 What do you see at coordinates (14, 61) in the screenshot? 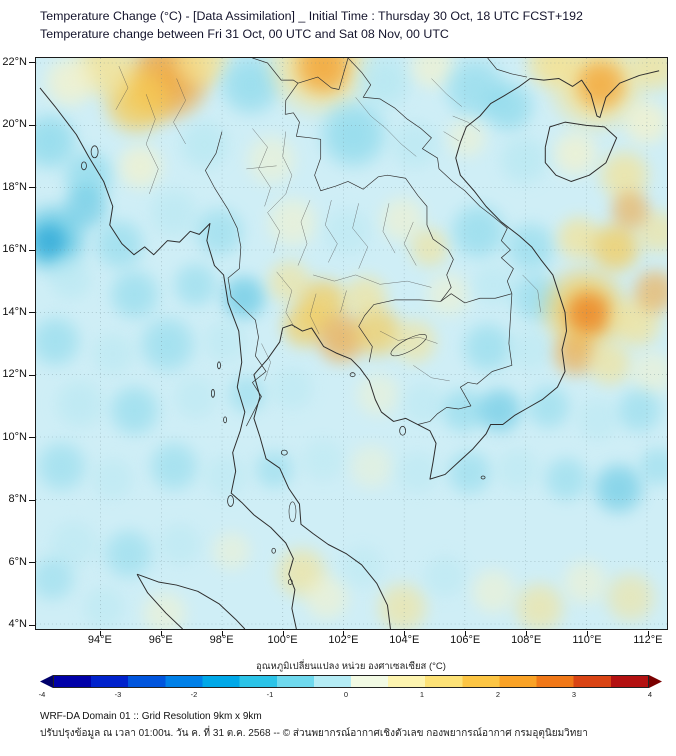
I see `y-axis-tick-label: 22°N` at bounding box center [14, 61].